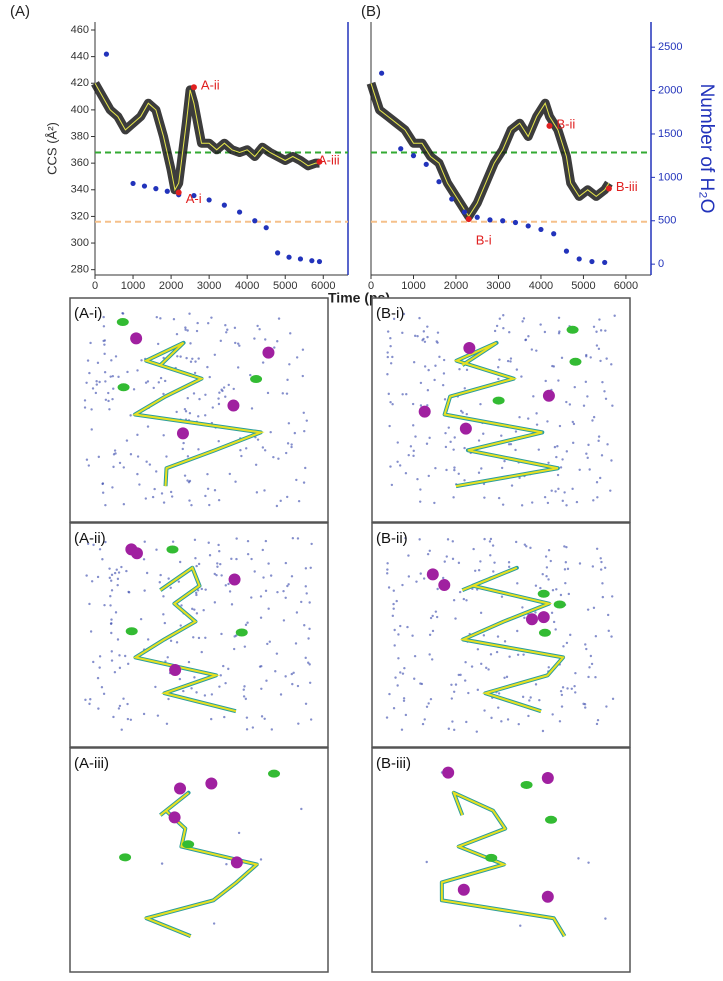 The width and height of the screenshot is (723, 981). What do you see at coordinates (627, 186) in the screenshot?
I see `annotation-label: B-iii` at bounding box center [627, 186].